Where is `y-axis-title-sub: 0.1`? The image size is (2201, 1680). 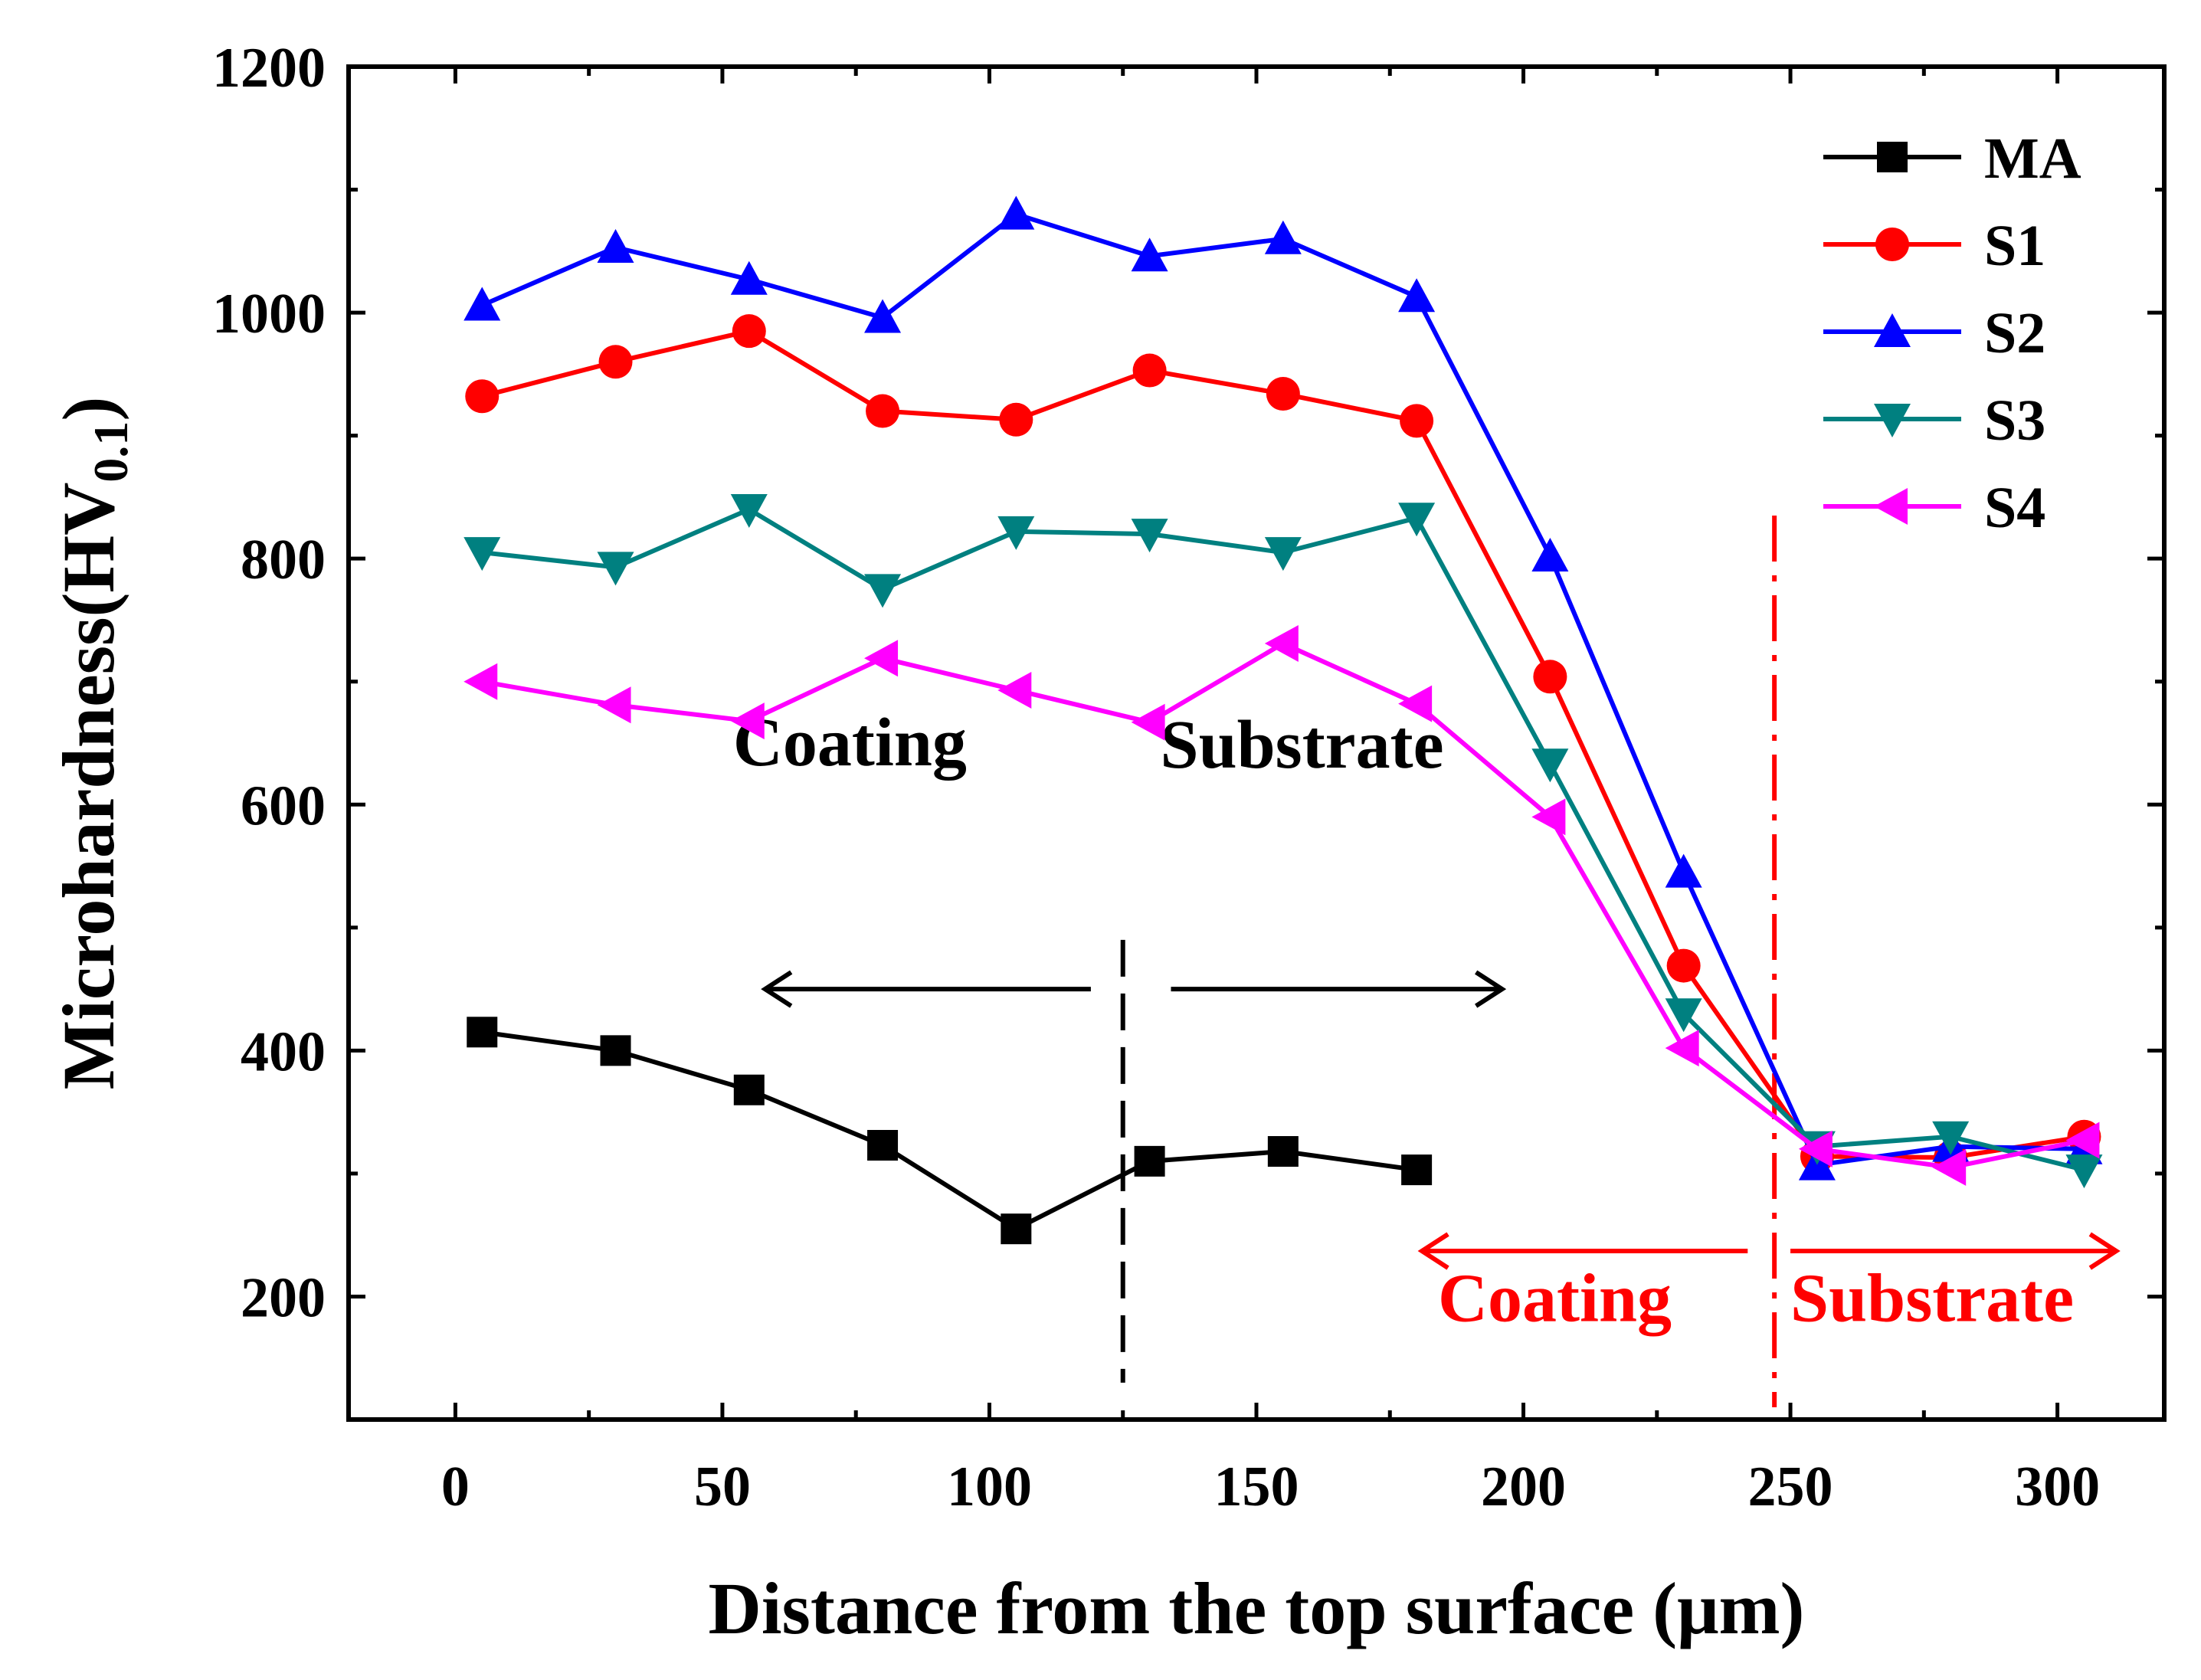 y-axis-title-sub: 0.1 is located at coordinates (111, 452).